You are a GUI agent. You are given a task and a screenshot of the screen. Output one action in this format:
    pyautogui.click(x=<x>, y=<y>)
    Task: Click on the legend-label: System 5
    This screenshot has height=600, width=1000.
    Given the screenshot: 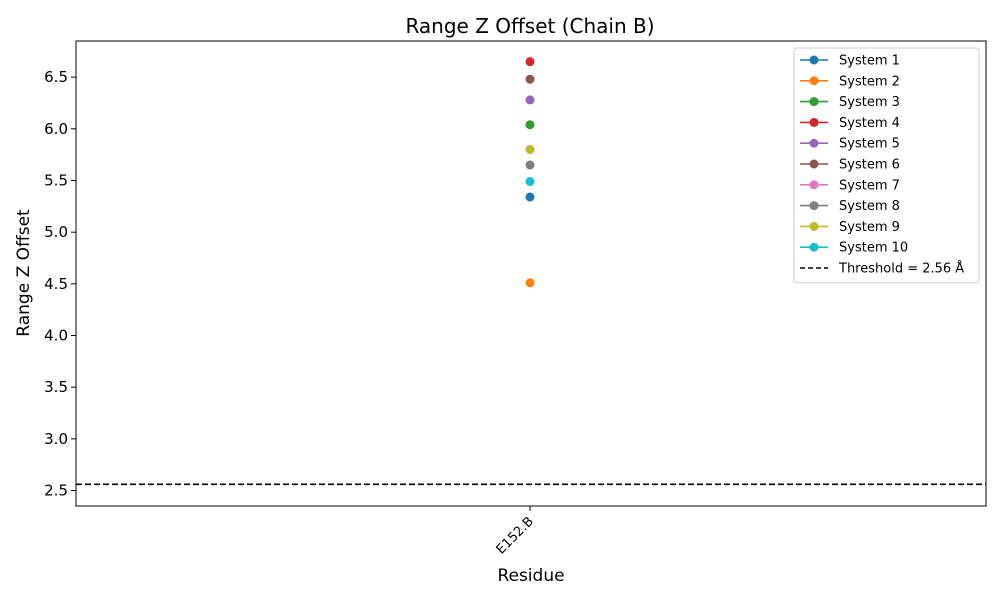 What is the action you would take?
    pyautogui.click(x=869, y=144)
    